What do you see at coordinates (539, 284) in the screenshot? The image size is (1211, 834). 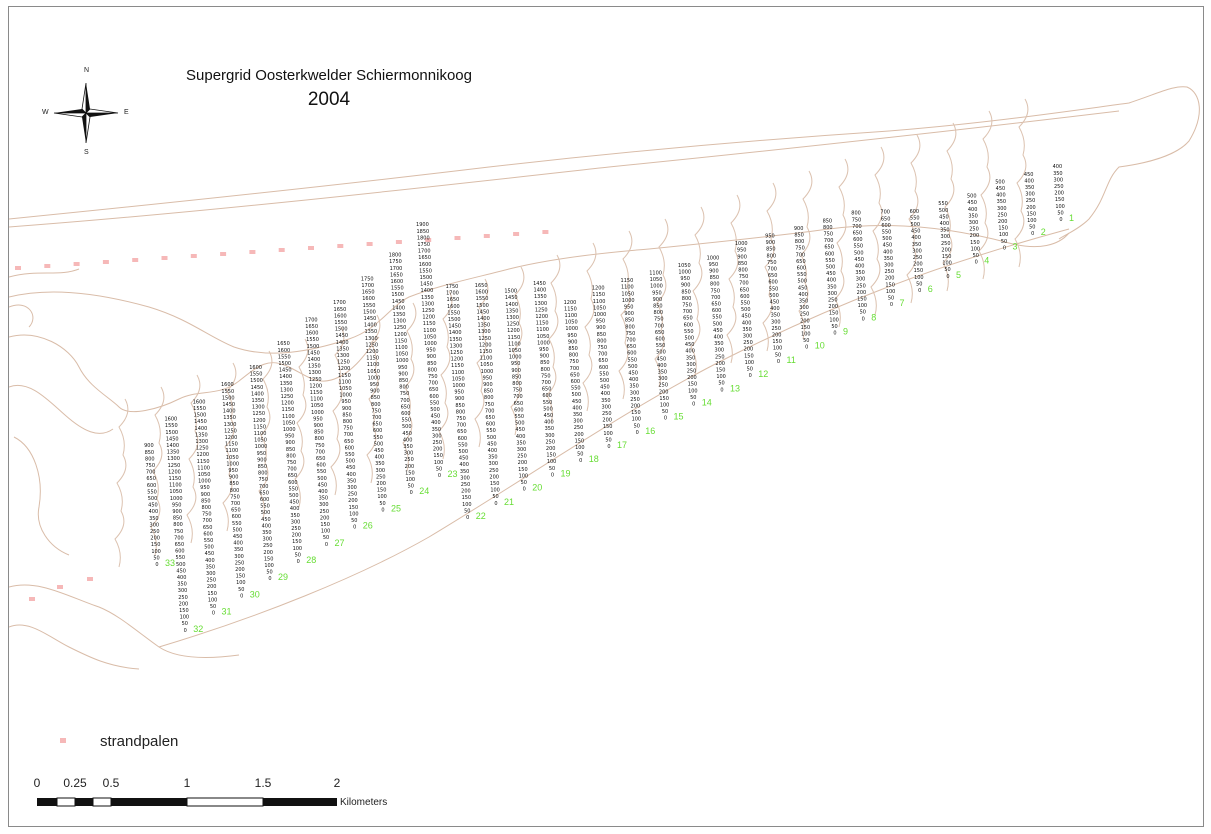 I see `grid-value-label: 1450` at bounding box center [539, 284].